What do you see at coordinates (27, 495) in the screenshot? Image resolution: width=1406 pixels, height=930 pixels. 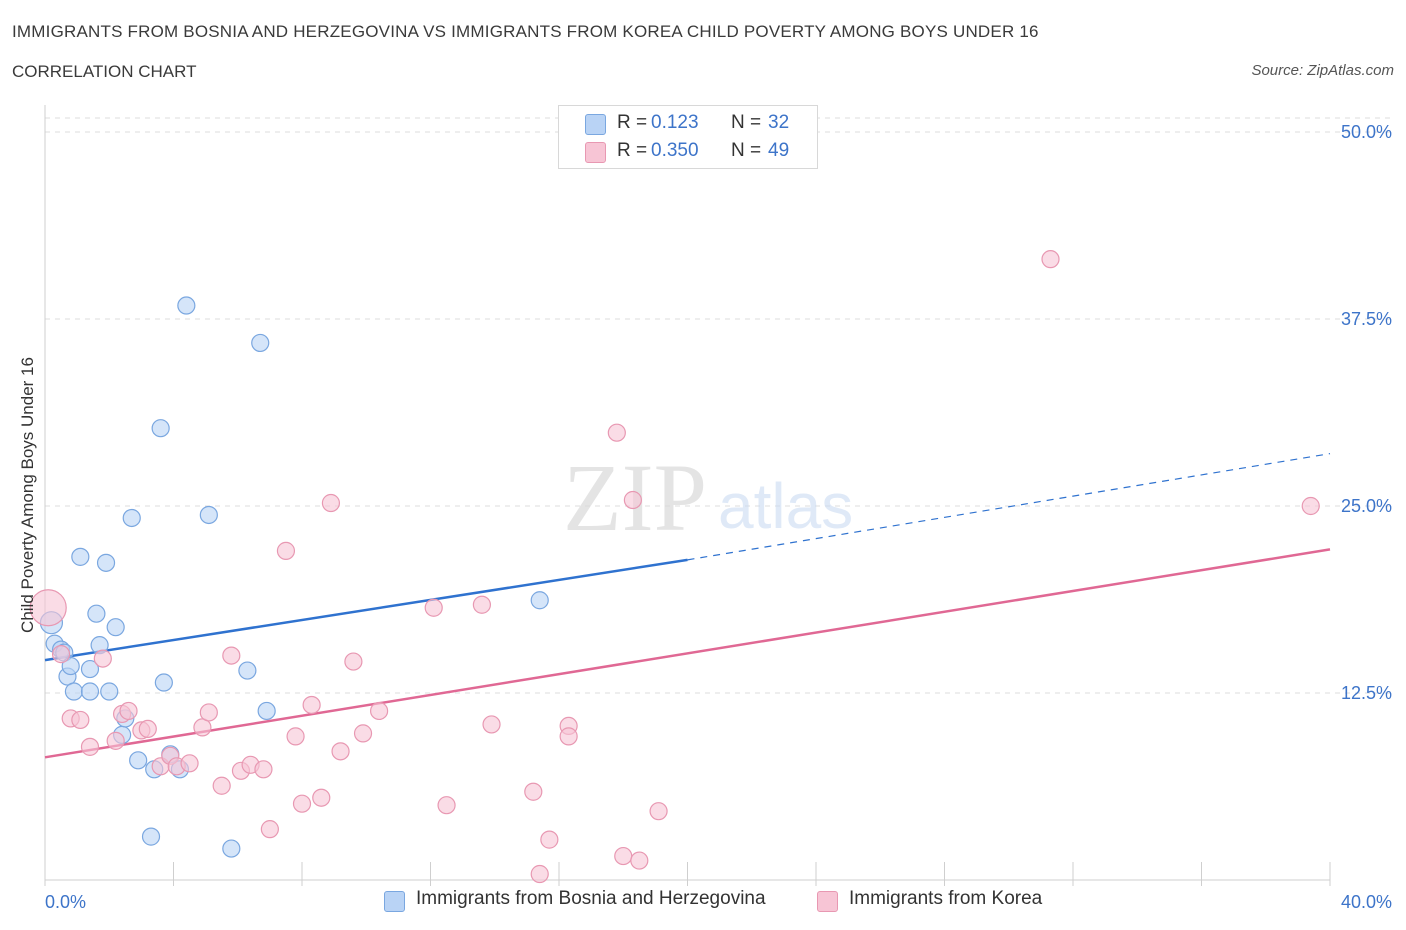 I see `y-axis-label: Child Poverty Among Boys Under 16` at bounding box center [27, 495].